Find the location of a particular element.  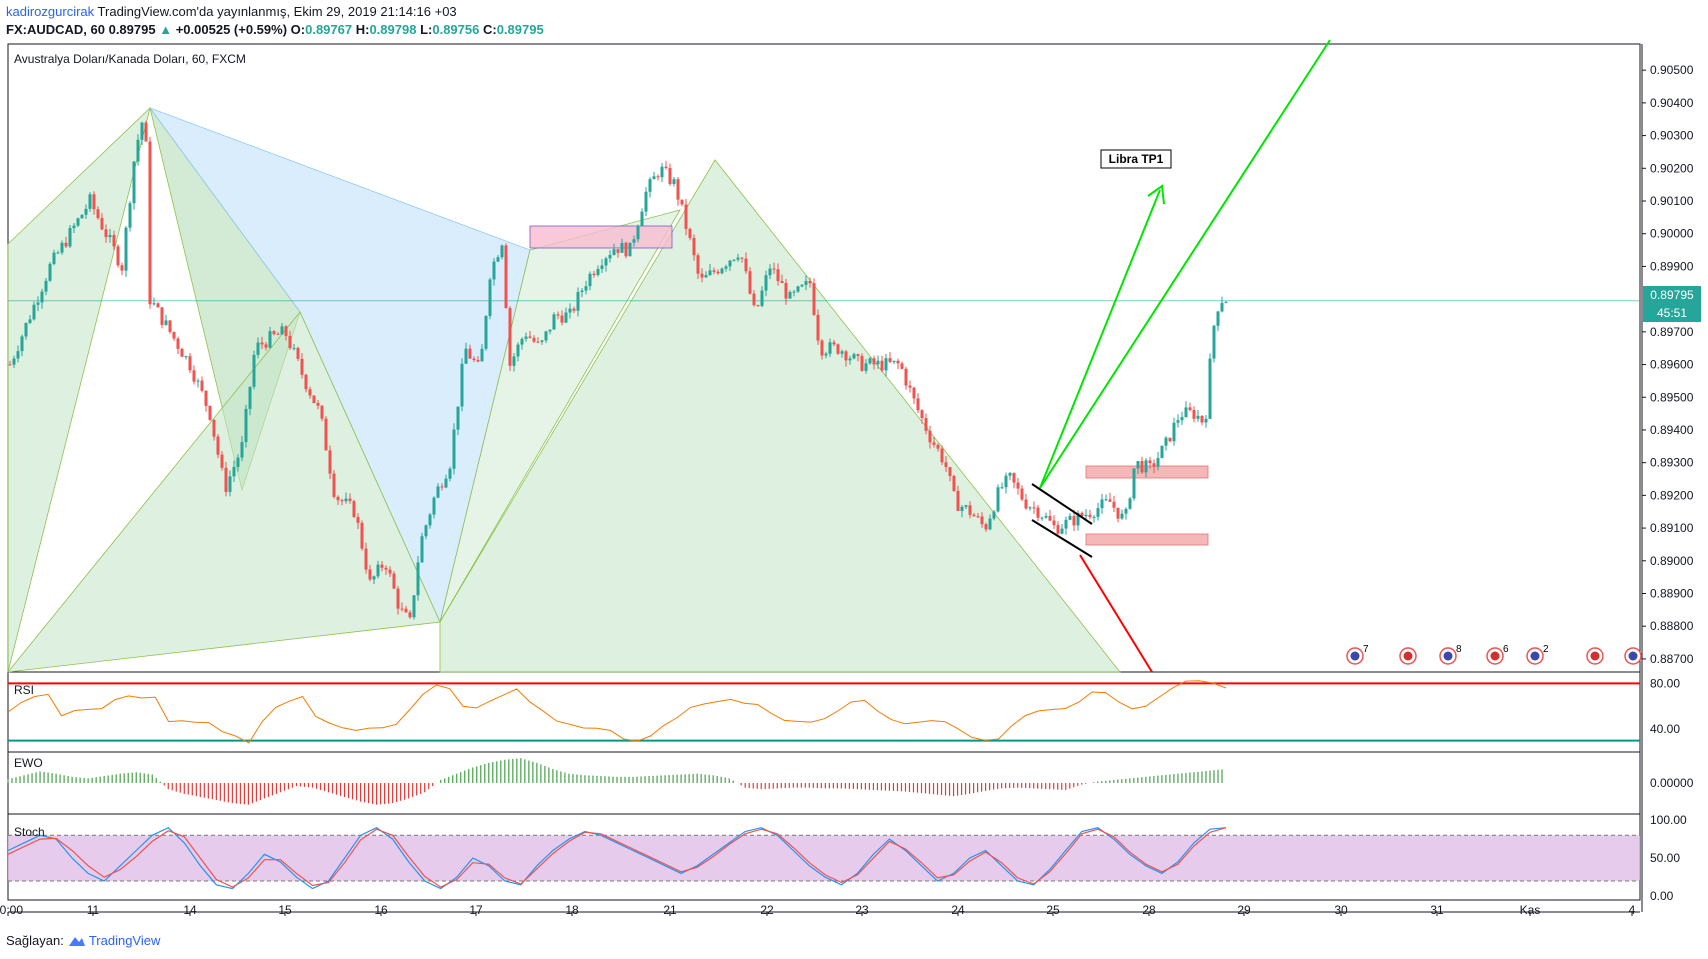

last-price-badge: 0.89795 is located at coordinates (1672, 295).